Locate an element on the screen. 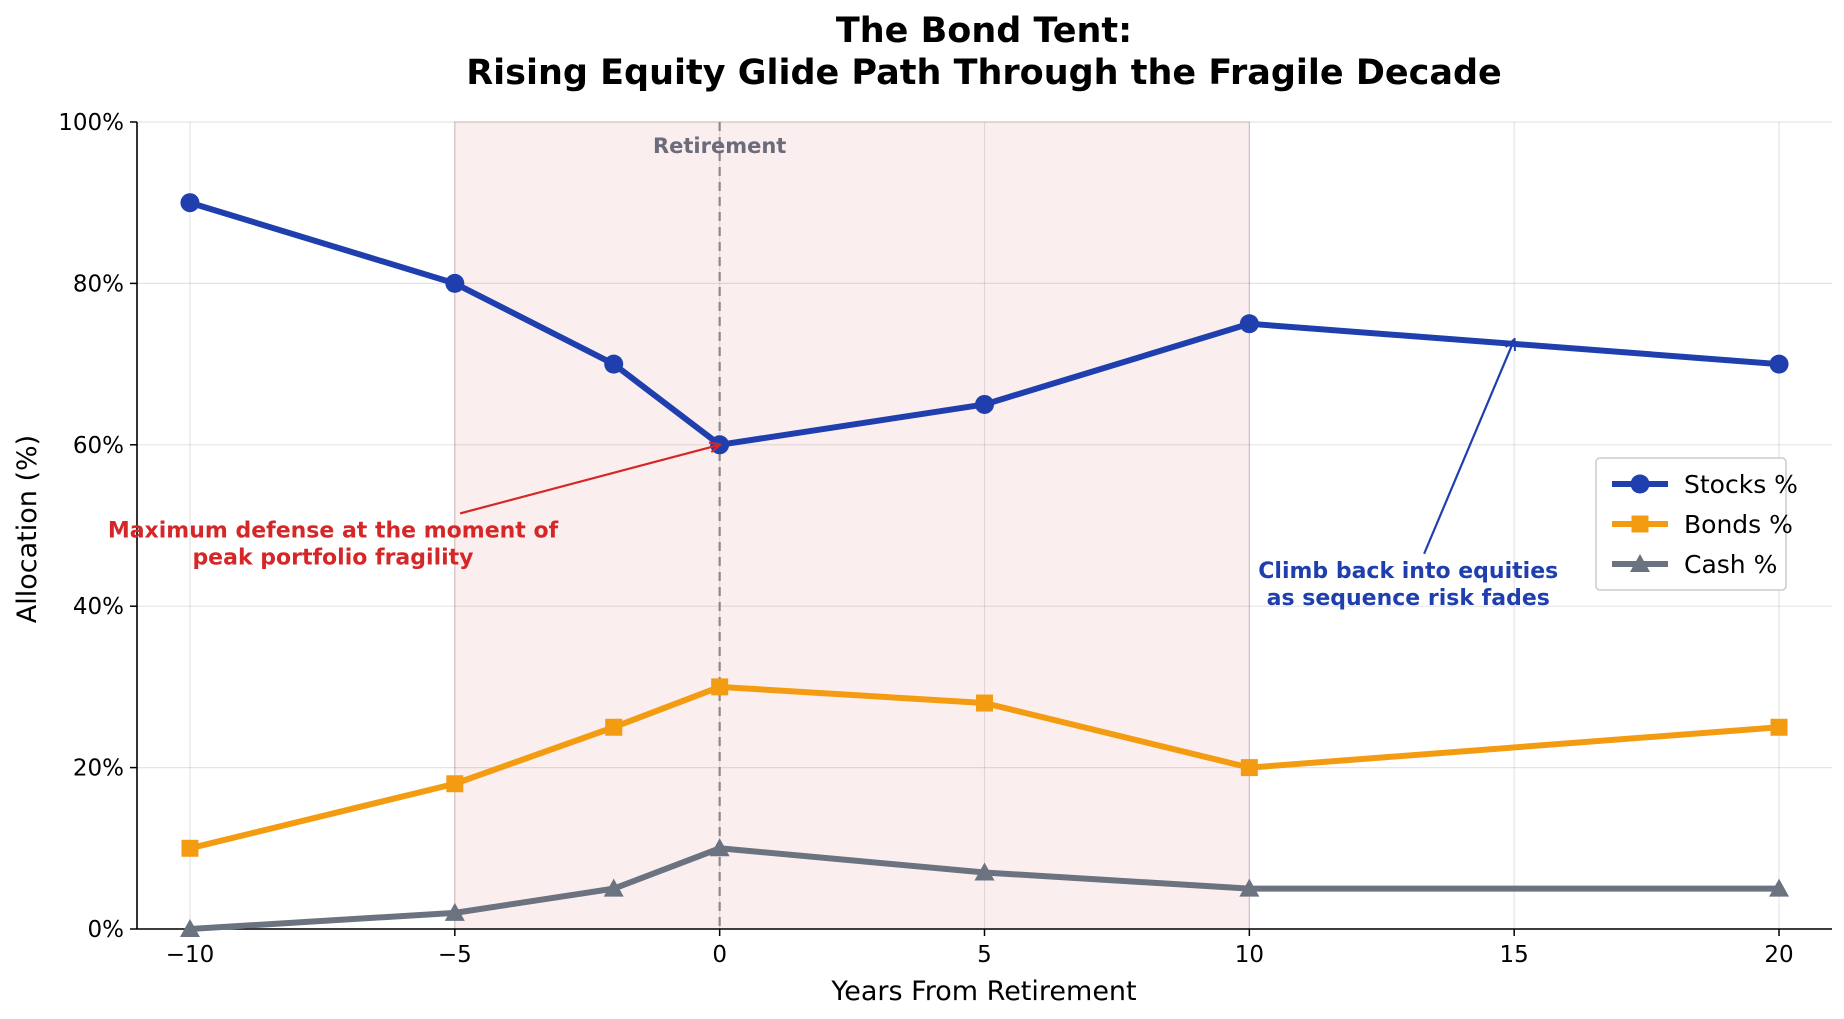  annotation-climb-back-text-line: as sequence risk fades is located at coordinates (1408, 598).